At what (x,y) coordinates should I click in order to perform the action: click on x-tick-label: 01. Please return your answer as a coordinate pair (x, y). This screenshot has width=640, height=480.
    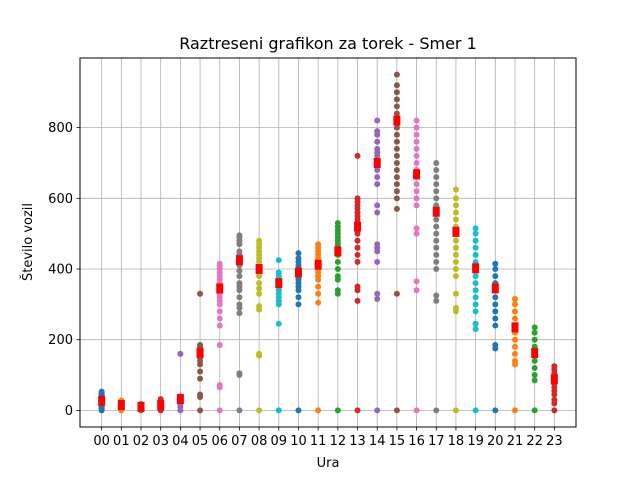
    Looking at the image, I should click on (121, 441).